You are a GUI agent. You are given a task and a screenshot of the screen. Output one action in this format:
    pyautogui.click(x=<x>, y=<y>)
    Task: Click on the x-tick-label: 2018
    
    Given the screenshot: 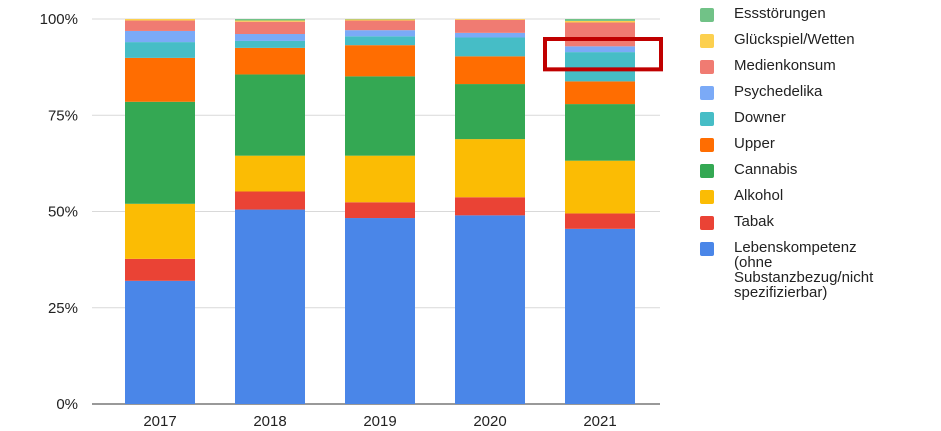 What is the action you would take?
    pyautogui.click(x=269, y=421)
    